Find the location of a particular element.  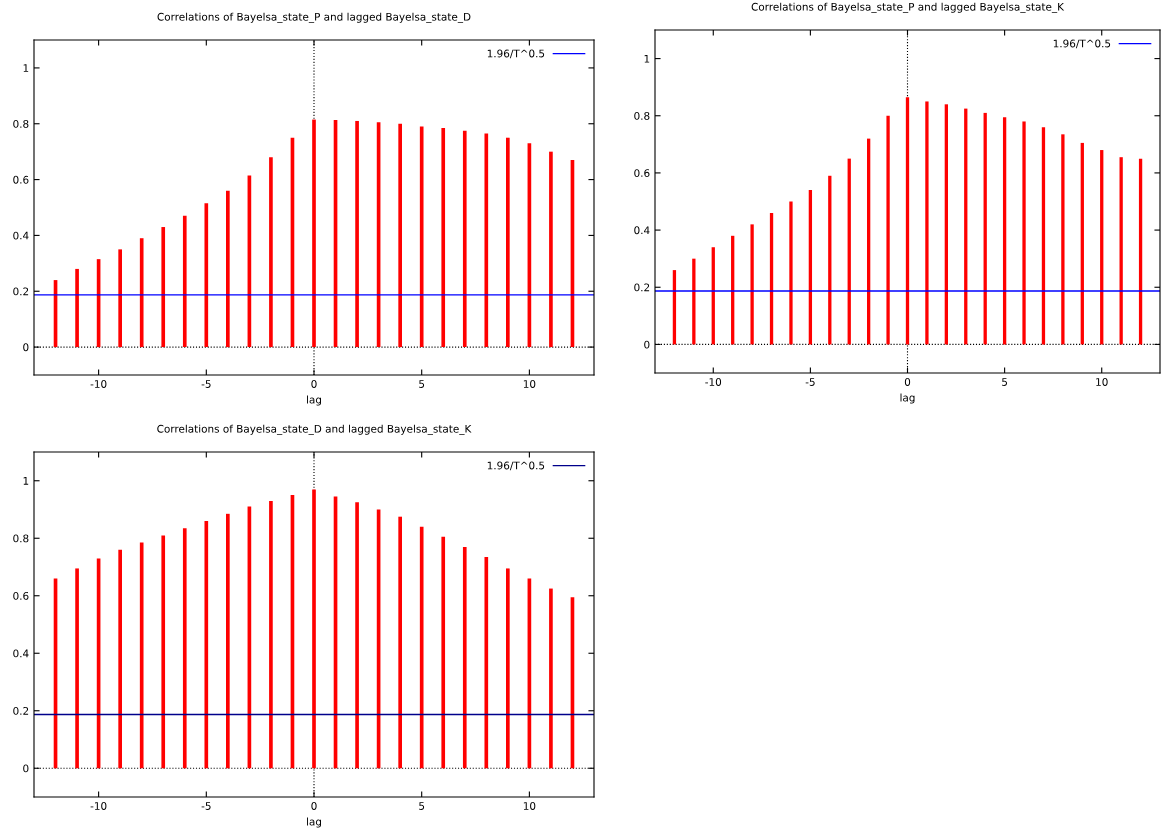

chart-title: Correlations of Bayelsa_state_D and lagged Bayelsa_state_K is located at coordinates (314, 430).